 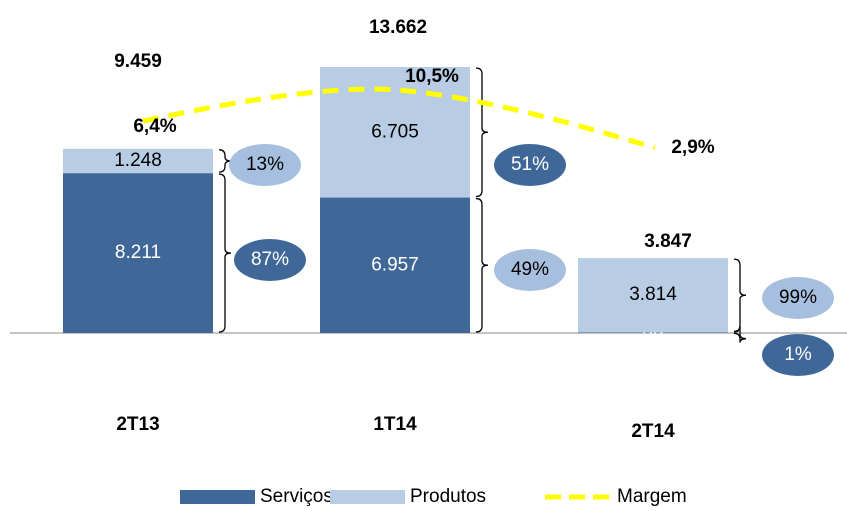 I want to click on margin-label: 6,4%, so click(x=154, y=126).